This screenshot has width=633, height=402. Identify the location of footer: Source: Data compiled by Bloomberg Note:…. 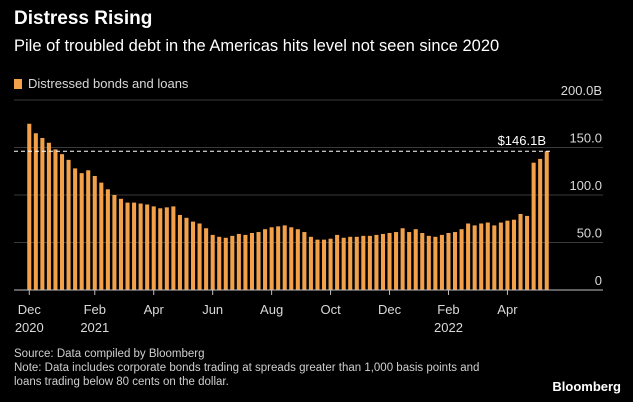
(249, 368).